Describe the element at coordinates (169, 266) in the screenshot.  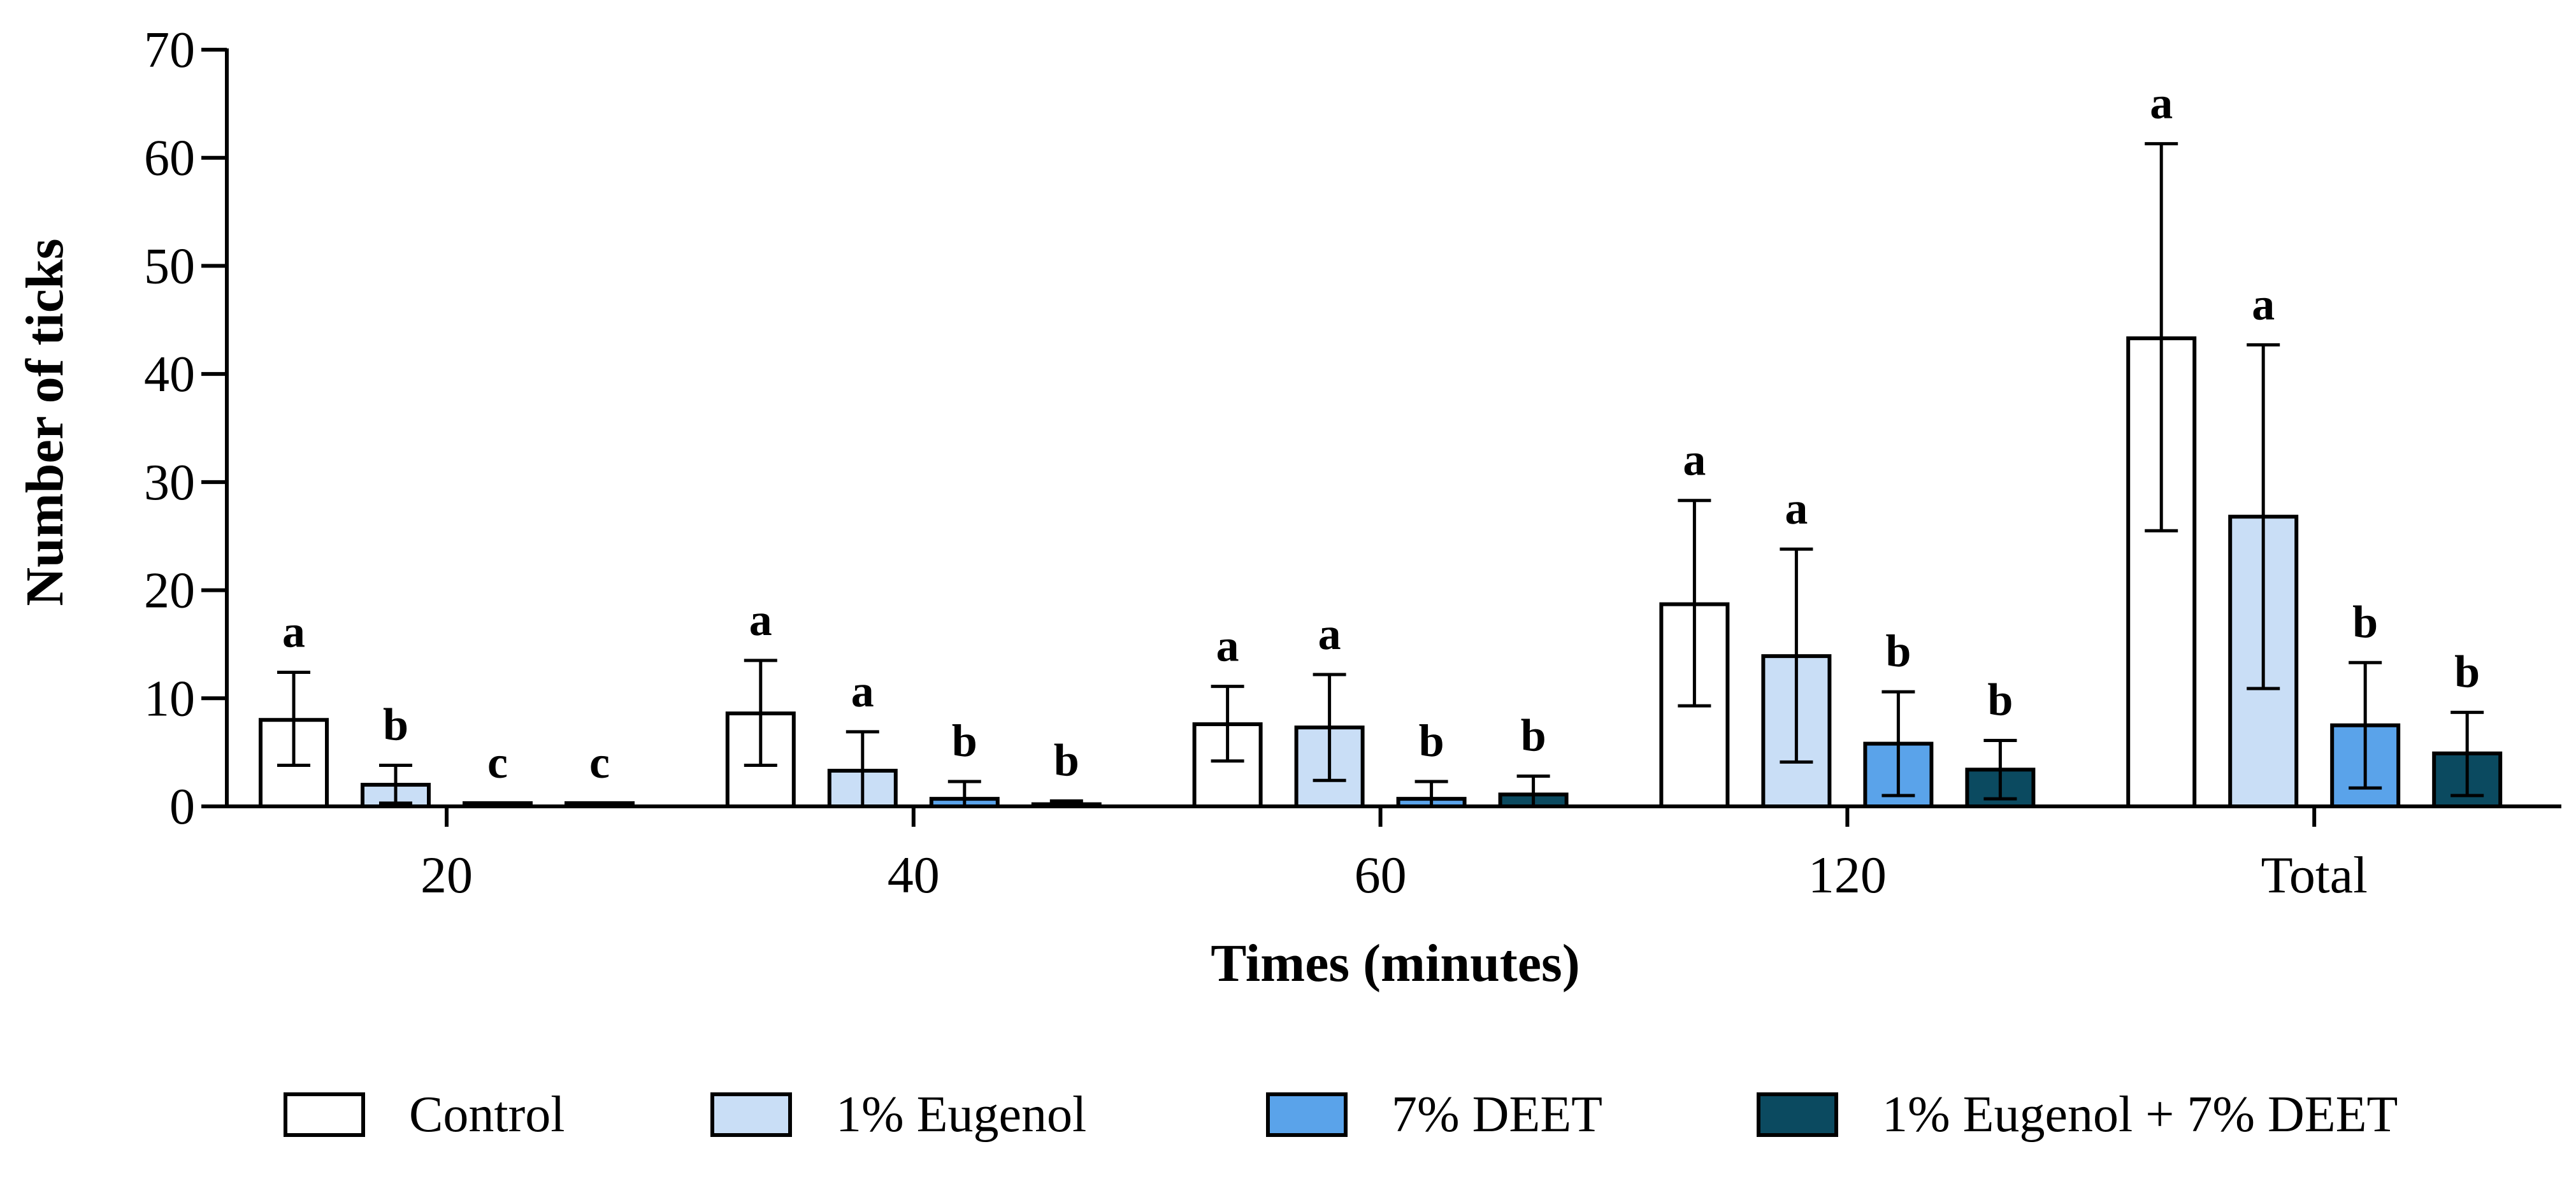
I see `y-tick-label: 50` at that location.